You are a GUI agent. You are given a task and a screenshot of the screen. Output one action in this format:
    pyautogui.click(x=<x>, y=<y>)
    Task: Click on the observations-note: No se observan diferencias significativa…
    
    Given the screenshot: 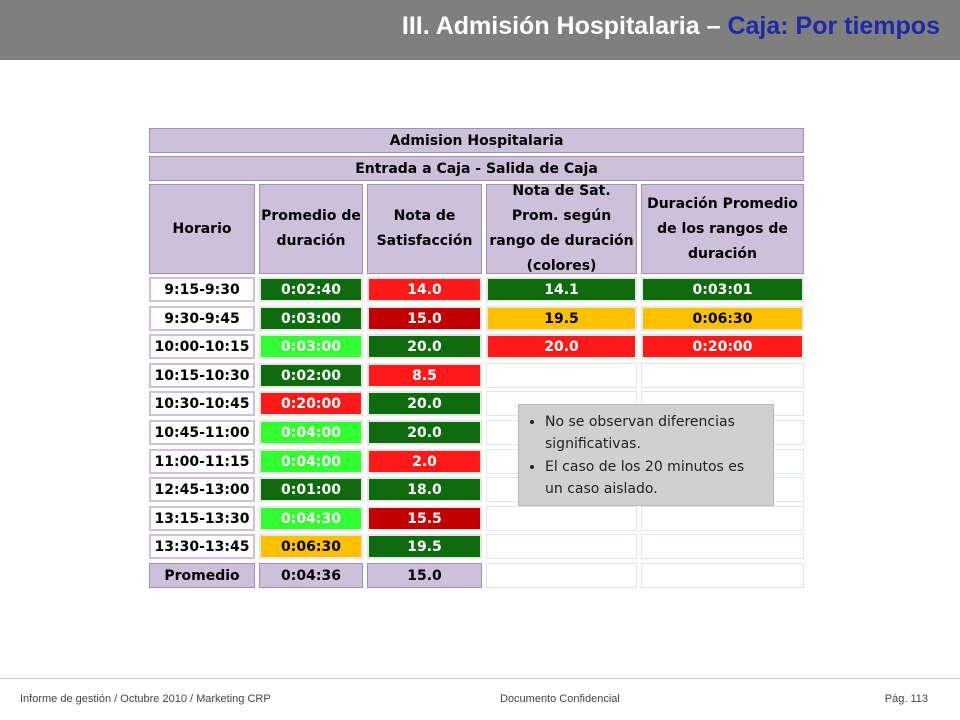 What is the action you would take?
    pyautogui.click(x=646, y=455)
    